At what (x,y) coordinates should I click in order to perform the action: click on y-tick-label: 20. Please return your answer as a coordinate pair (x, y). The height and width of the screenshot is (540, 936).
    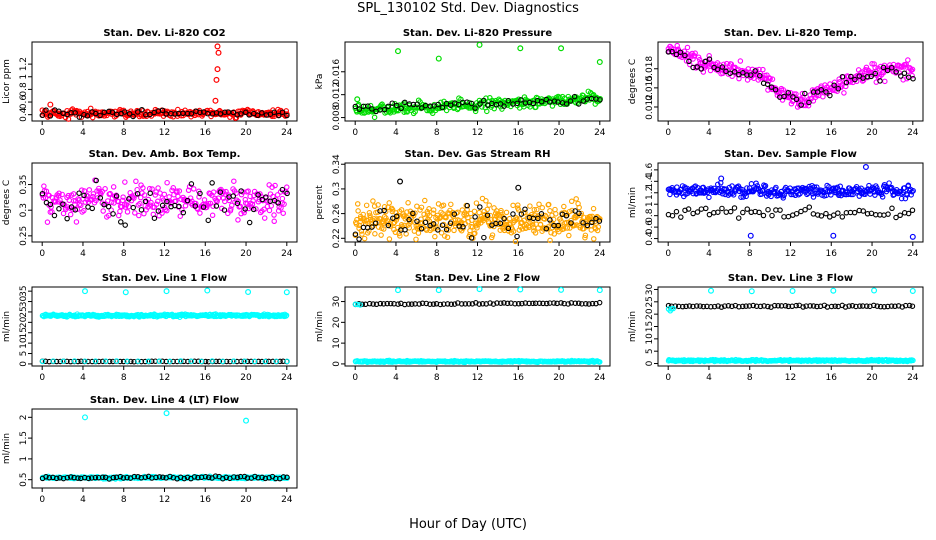
    Looking at the image, I should click on (337, 322).